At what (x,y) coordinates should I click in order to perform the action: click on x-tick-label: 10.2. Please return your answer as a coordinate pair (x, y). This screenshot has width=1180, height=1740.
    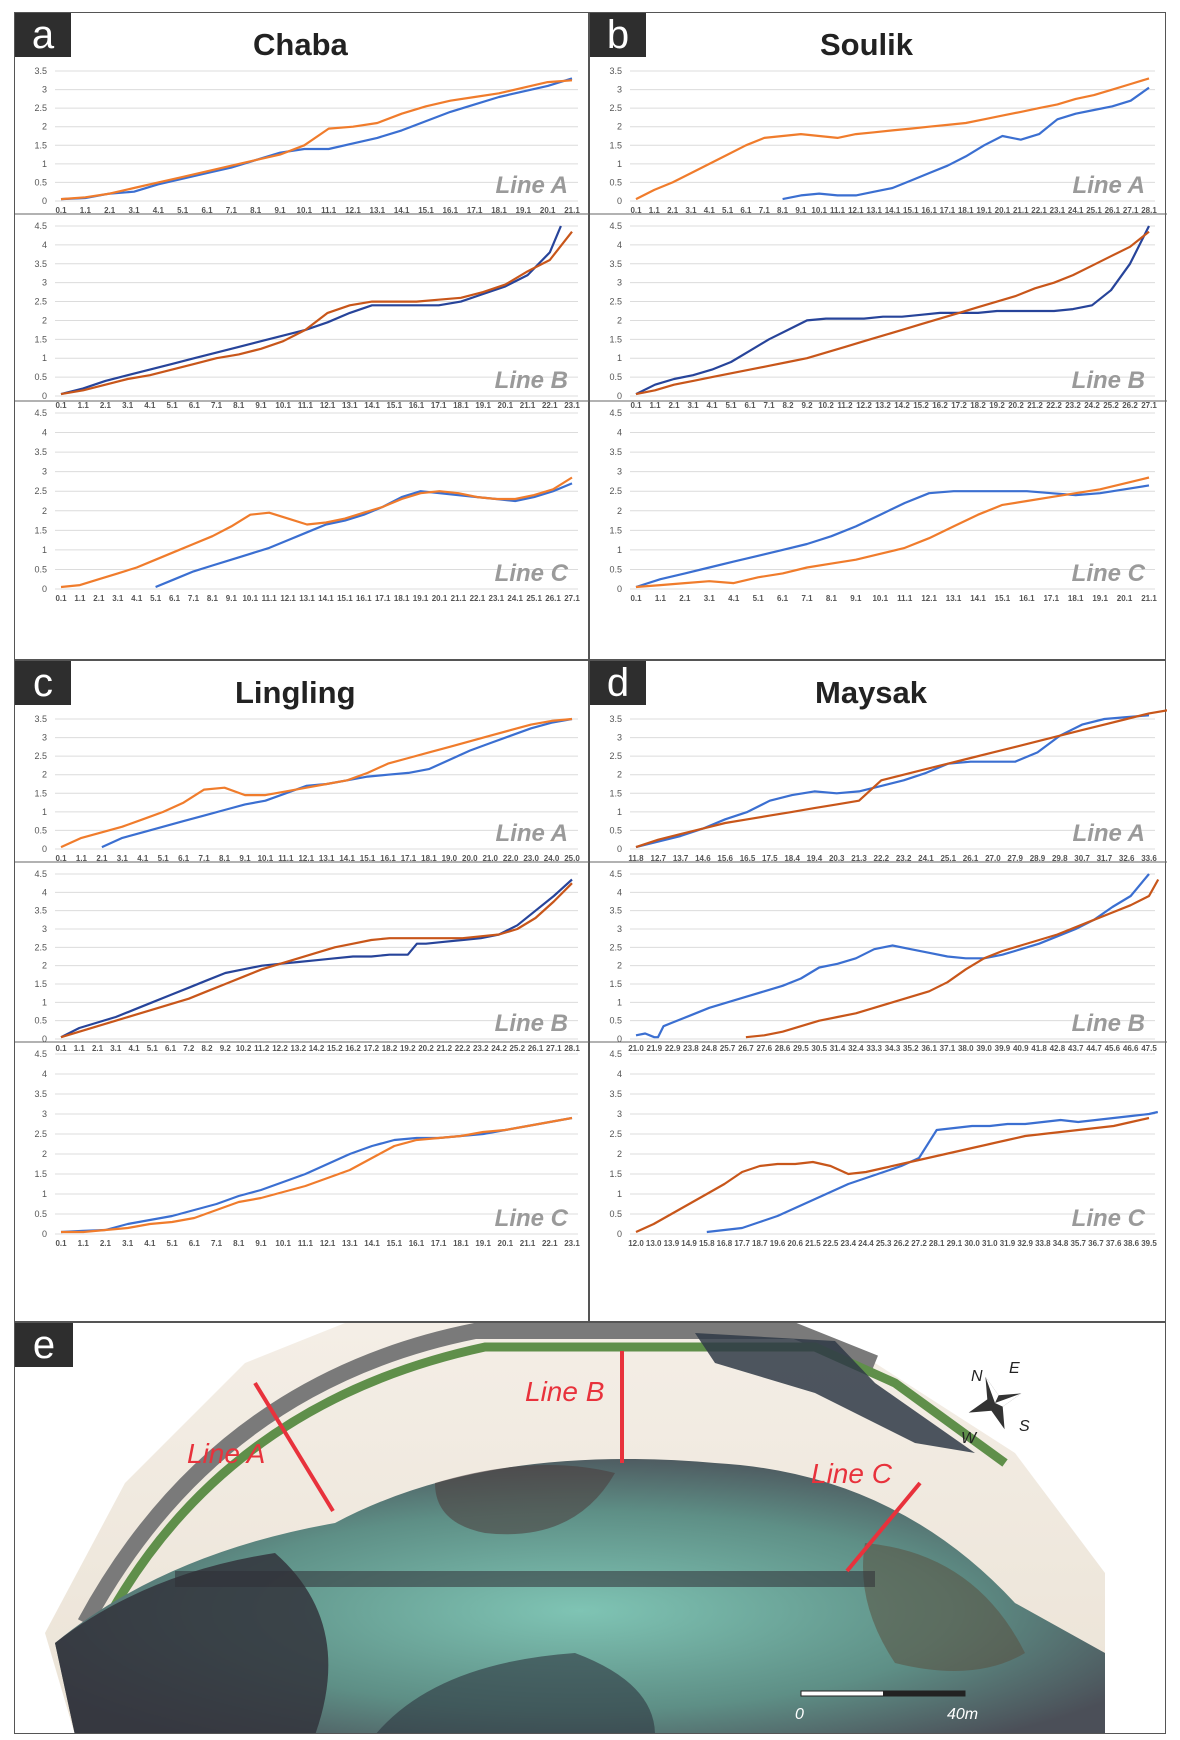
    Looking at the image, I should click on (826, 405).